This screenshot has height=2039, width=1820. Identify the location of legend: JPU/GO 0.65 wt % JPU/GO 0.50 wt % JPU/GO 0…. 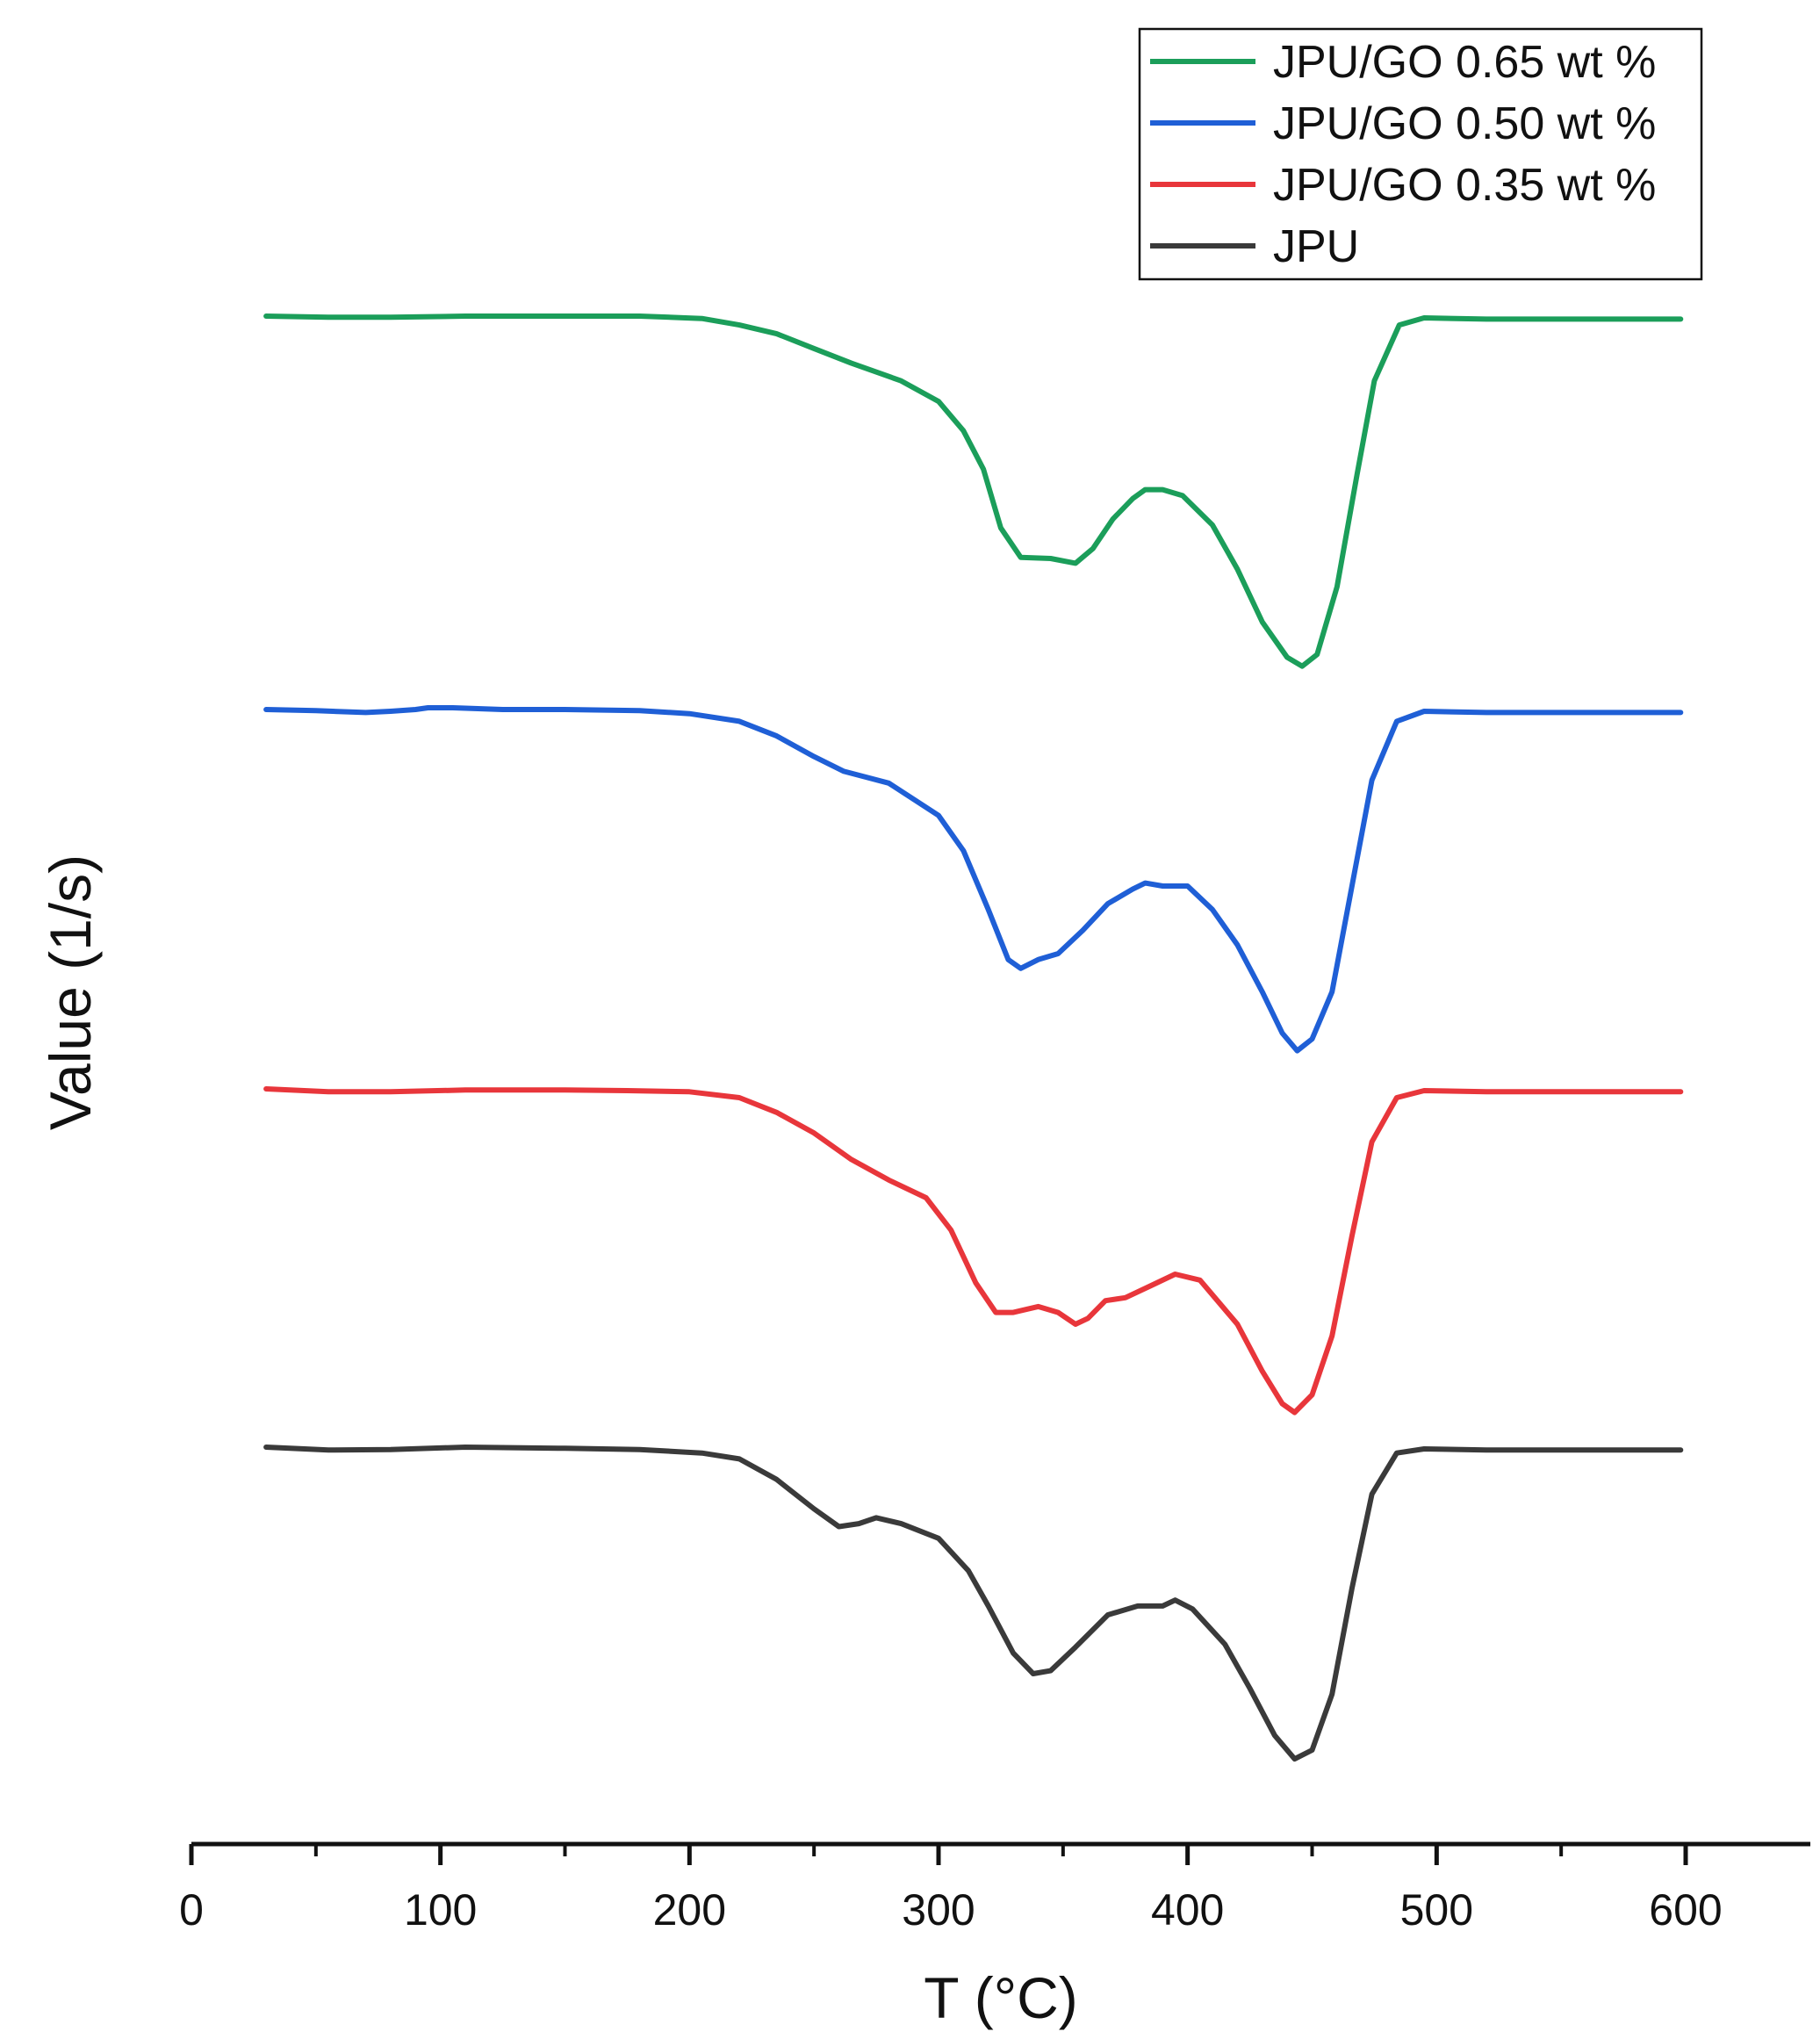
(1420, 154).